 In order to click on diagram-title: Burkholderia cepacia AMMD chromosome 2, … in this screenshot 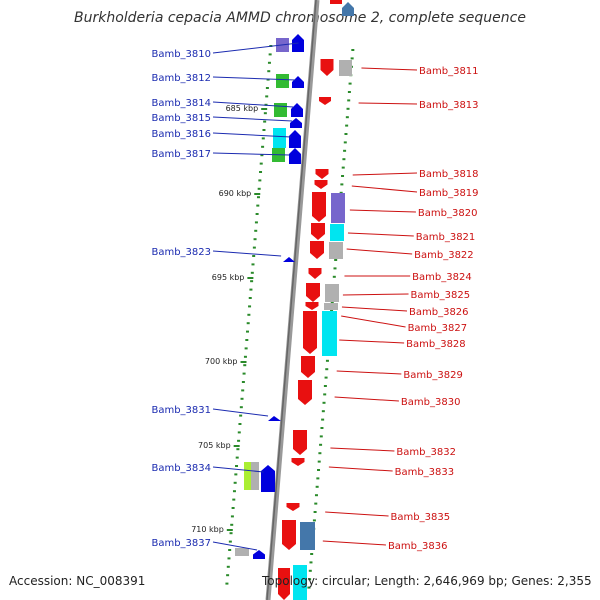, I will do `click(300, 18)`.